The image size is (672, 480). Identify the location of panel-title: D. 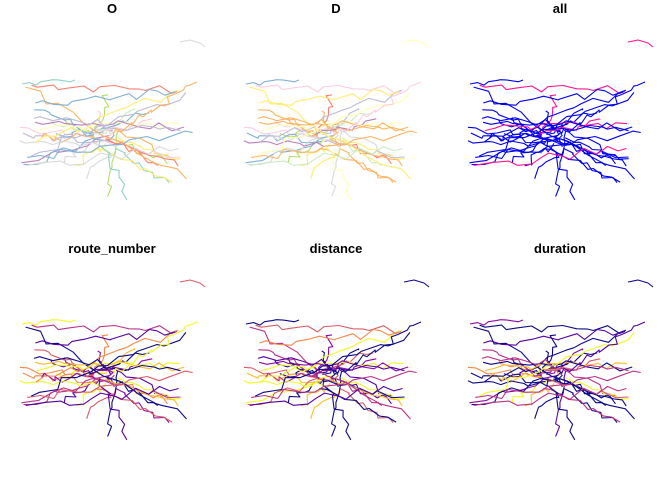
(336, 8).